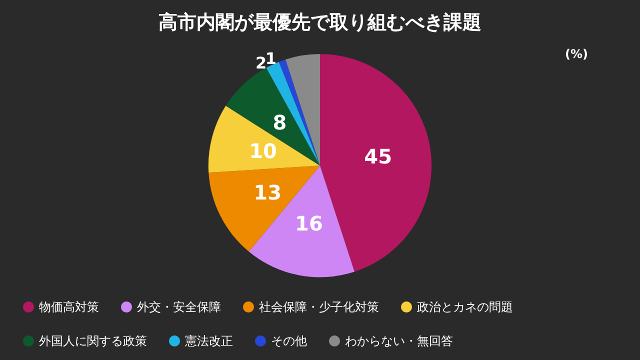  What do you see at coordinates (465, 307) in the screenshot?
I see `legend-label: 政治とカネの問題` at bounding box center [465, 307].